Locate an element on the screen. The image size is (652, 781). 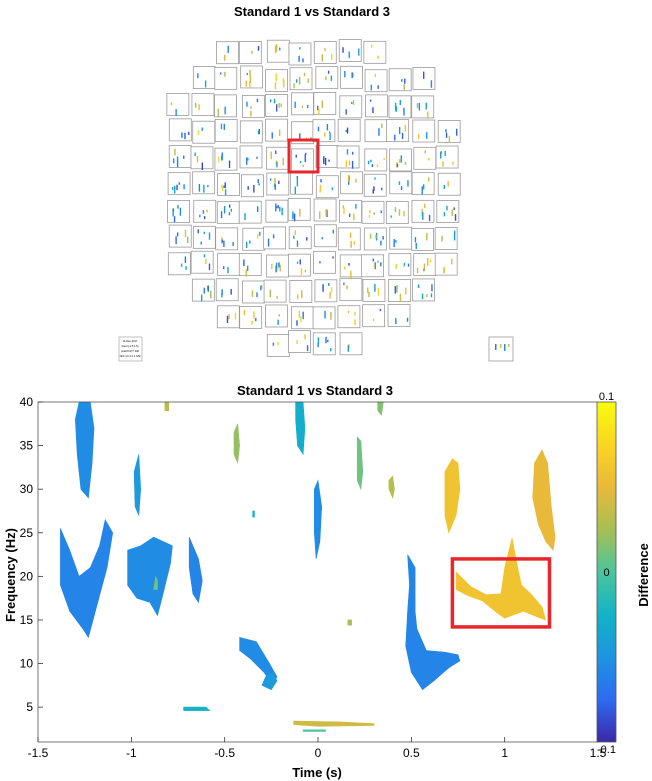
y-tick-label: 20 is located at coordinates (27, 576).